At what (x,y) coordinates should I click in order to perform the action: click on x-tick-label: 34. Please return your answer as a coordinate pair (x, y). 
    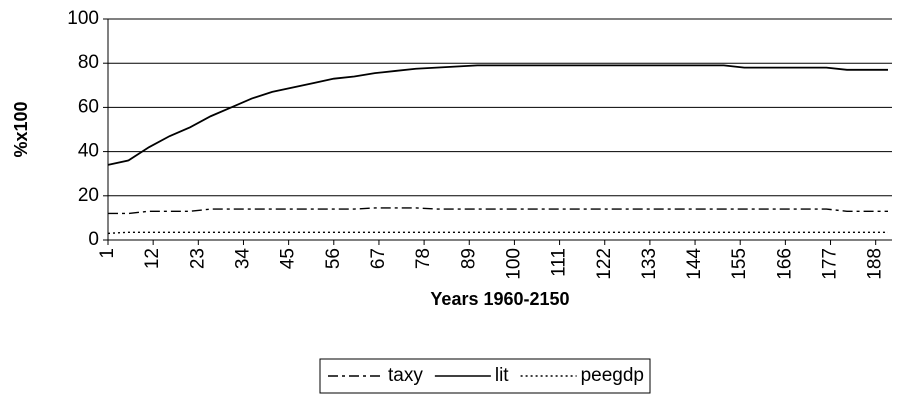
    Looking at the image, I should click on (242, 259).